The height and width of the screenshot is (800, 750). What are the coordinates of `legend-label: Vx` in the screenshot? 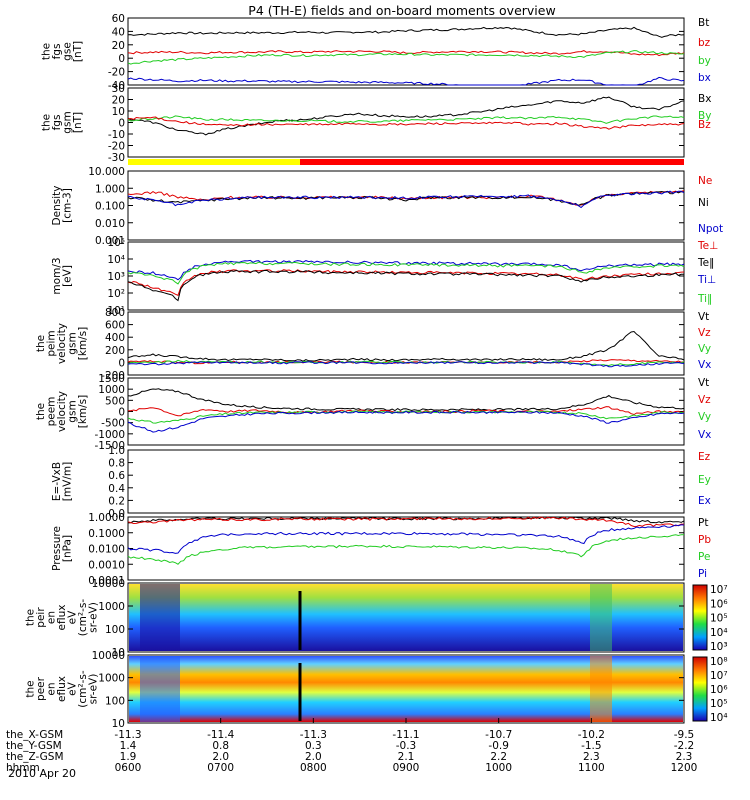 It's located at (704, 435).